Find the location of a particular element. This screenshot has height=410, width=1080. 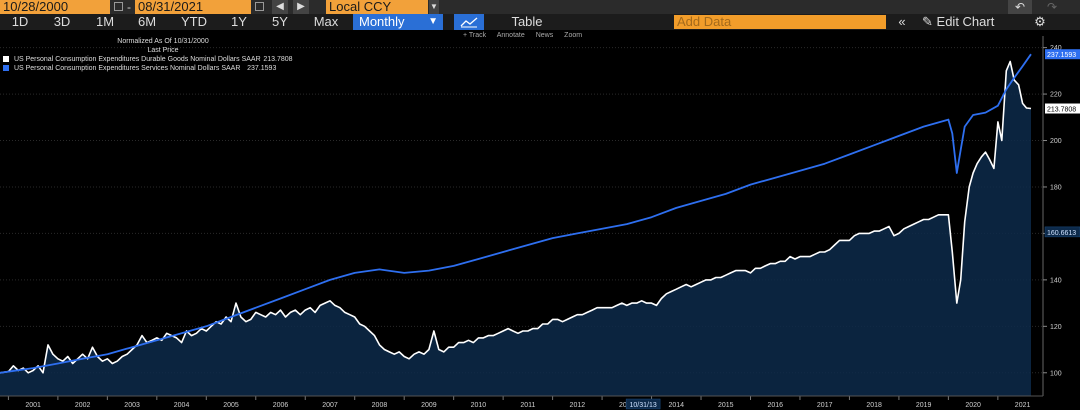

services-last-value: 237.1593 is located at coordinates (1061, 55).